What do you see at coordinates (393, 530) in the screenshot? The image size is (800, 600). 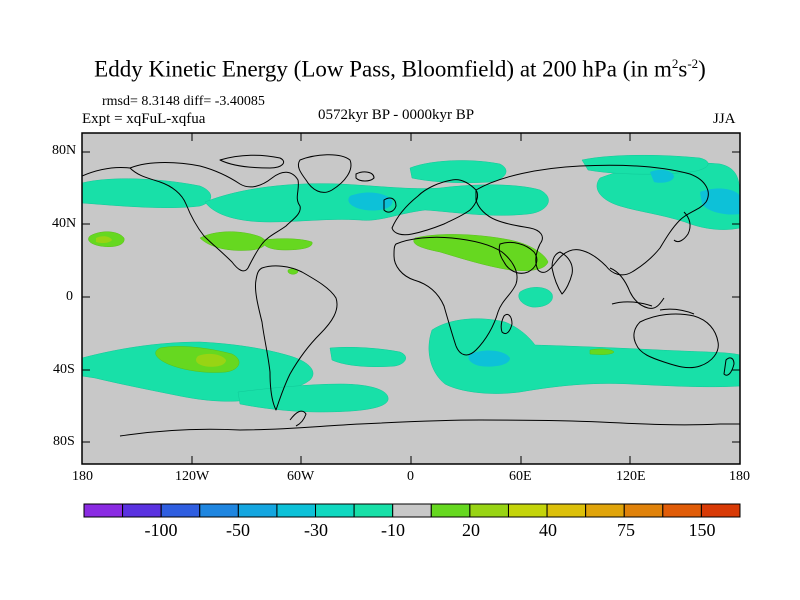 I see `colorbar-label: -10` at bounding box center [393, 530].